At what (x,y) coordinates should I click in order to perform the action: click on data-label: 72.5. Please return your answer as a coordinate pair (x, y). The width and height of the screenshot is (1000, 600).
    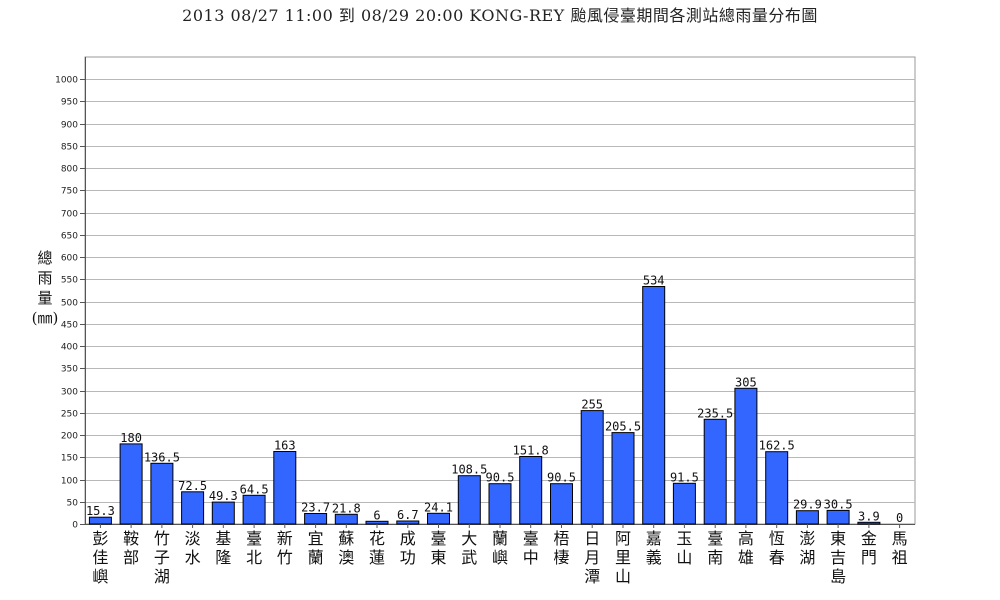
    Looking at the image, I should click on (192, 486).